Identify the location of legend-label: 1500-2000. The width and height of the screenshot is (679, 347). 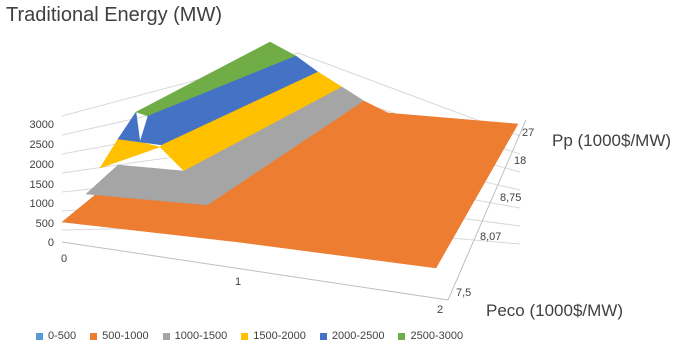
(279, 336).